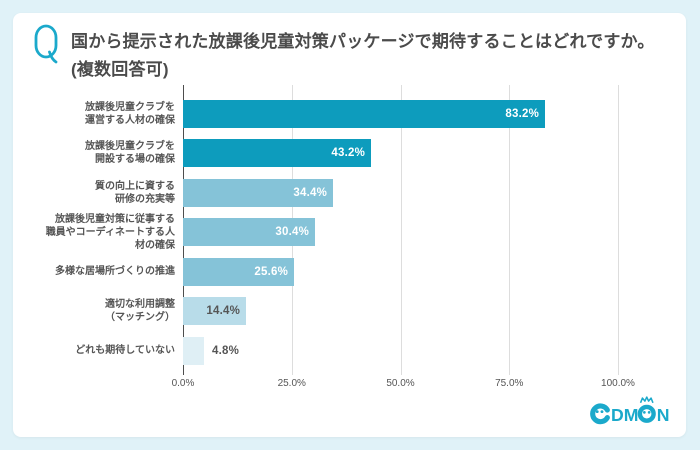 The width and height of the screenshot is (700, 450). I want to click on bar-row: 質の向上に資する 研修の充実等 34.4%, so click(338, 193).